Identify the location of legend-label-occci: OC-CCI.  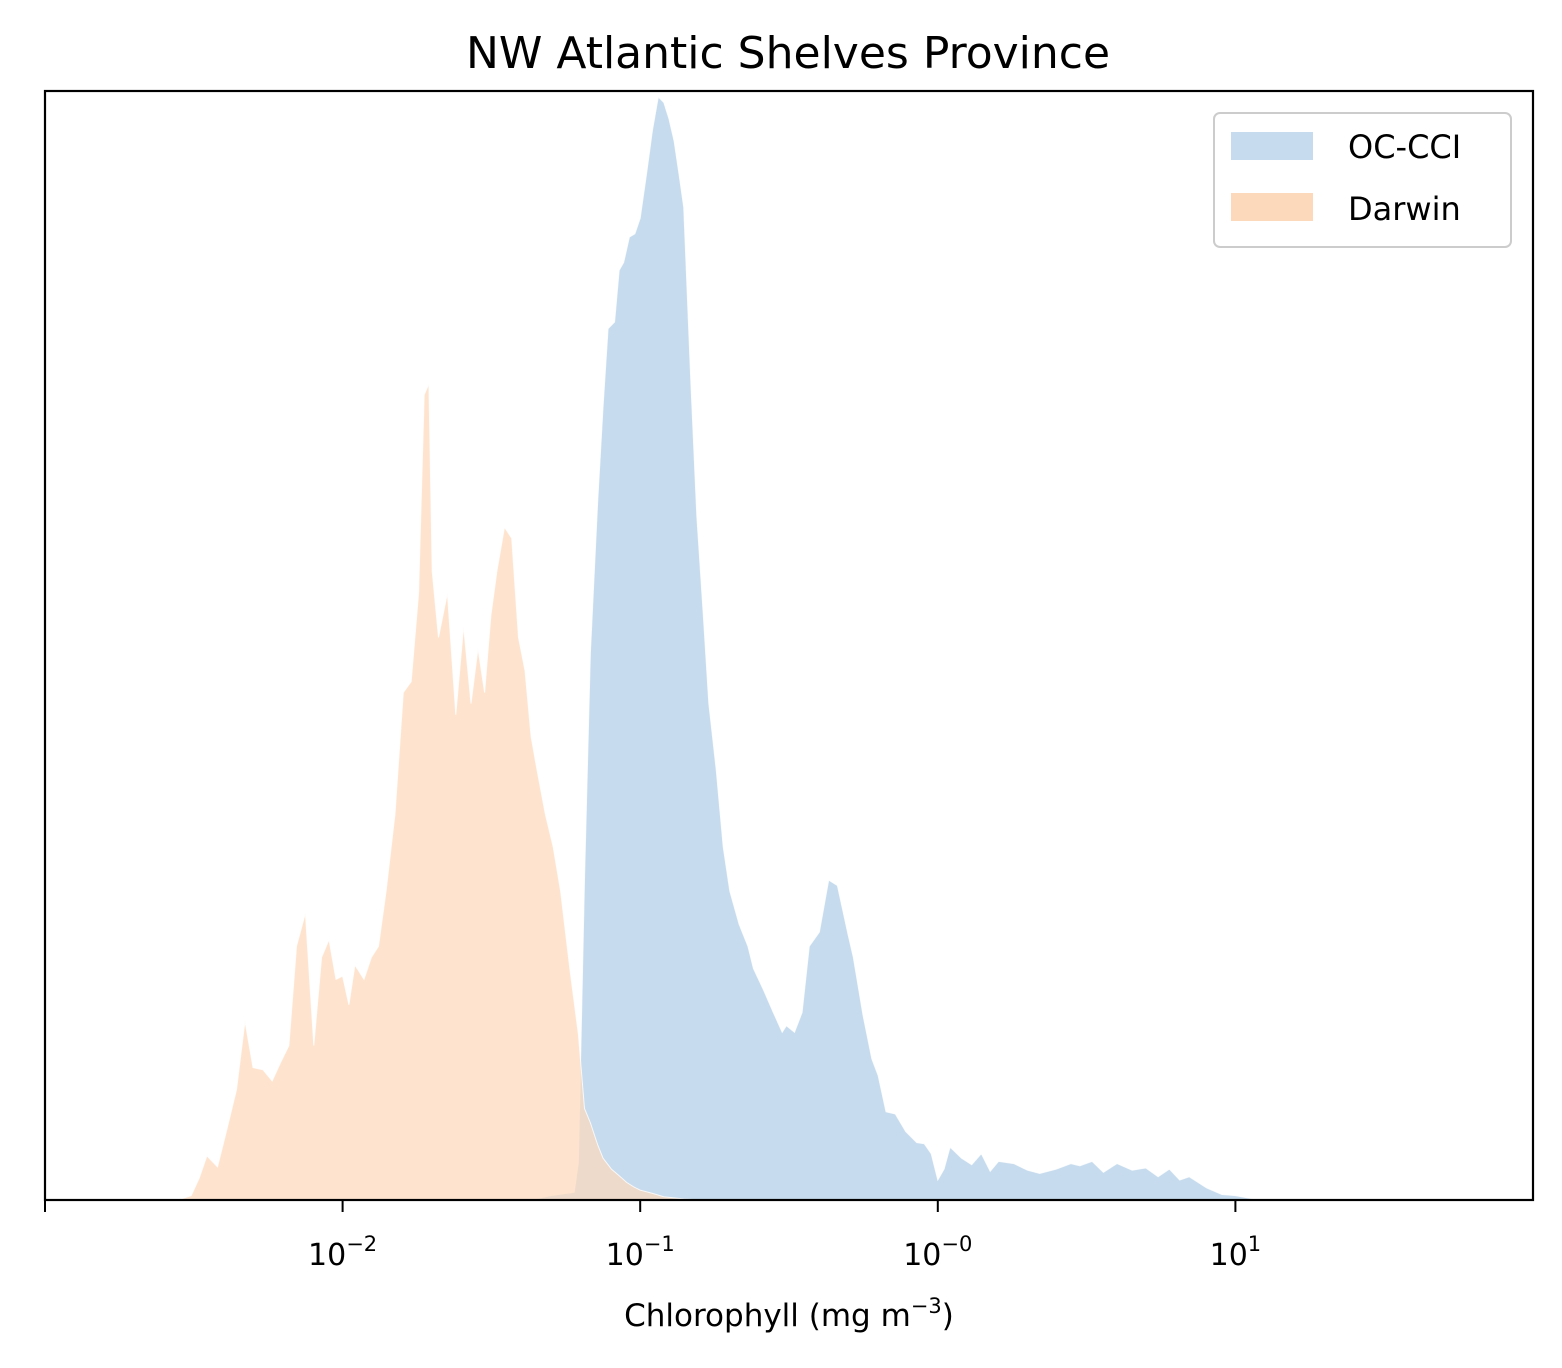
(1404, 147).